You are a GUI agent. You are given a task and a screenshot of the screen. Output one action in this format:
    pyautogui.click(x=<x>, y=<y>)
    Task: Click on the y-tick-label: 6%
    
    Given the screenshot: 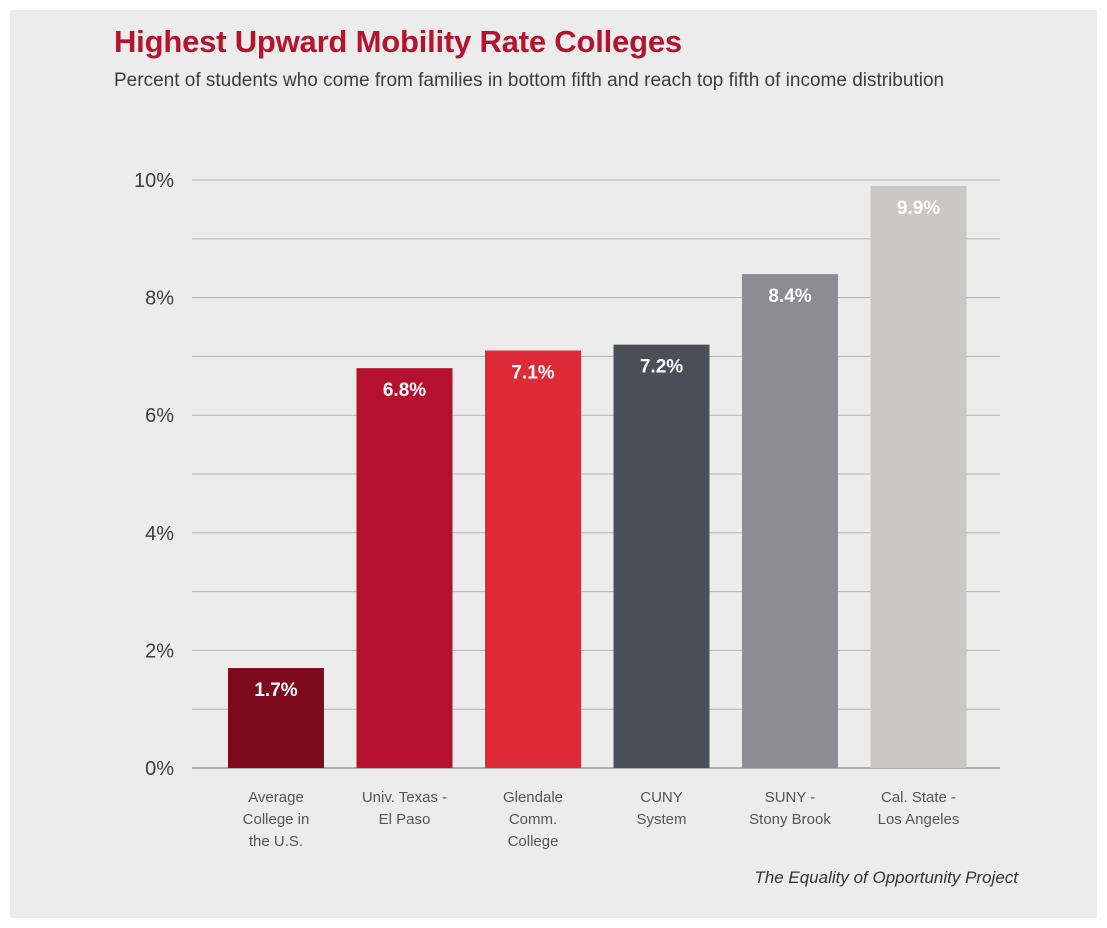 What is the action you would take?
    pyautogui.click(x=159, y=416)
    